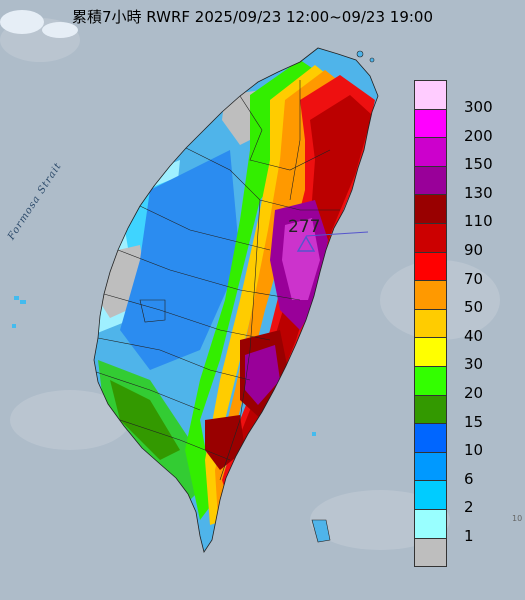 Image resolution: width=525 pixels, height=600 pixels. Describe the element at coordinates (517, 518) in the screenshot. I see `corner-mark: 10` at that location.